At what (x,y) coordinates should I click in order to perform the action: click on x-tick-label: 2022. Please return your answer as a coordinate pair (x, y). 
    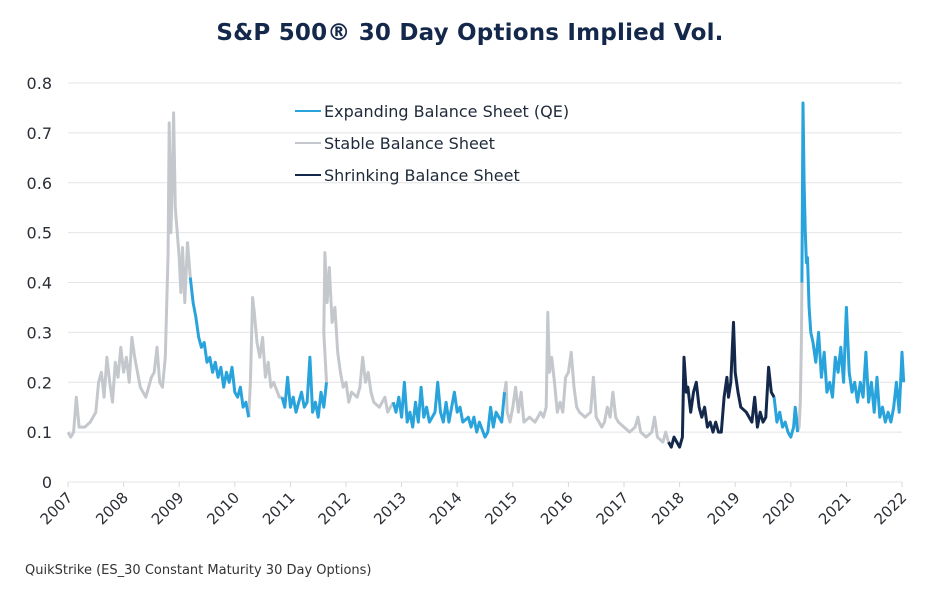
    Looking at the image, I should click on (891, 509).